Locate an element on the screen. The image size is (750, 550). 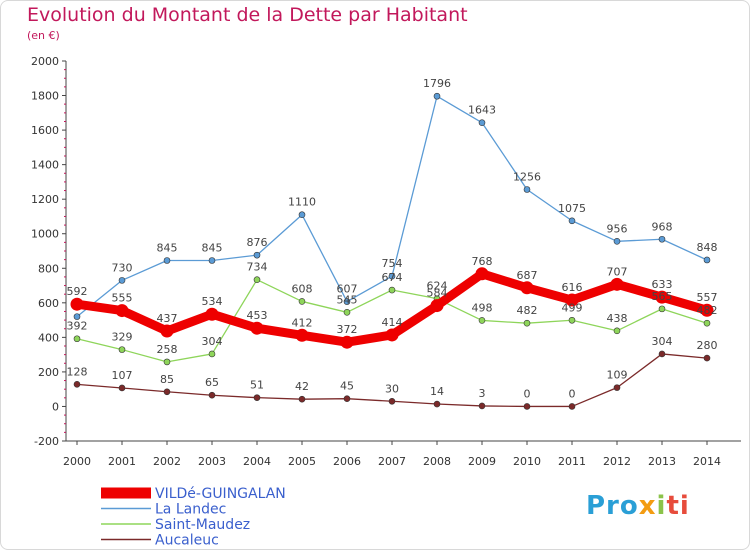
data-label: 128 is located at coordinates (77, 371).